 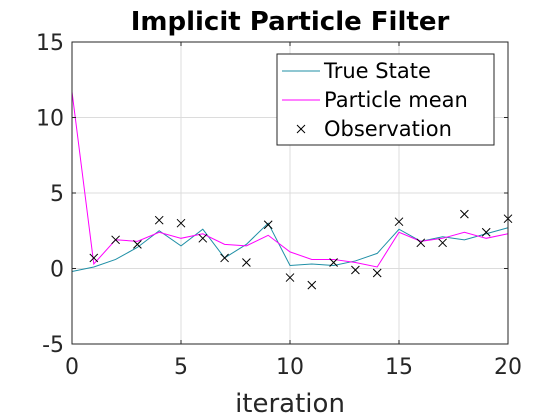 I want to click on x-tick-label: 5, so click(x=181, y=367).